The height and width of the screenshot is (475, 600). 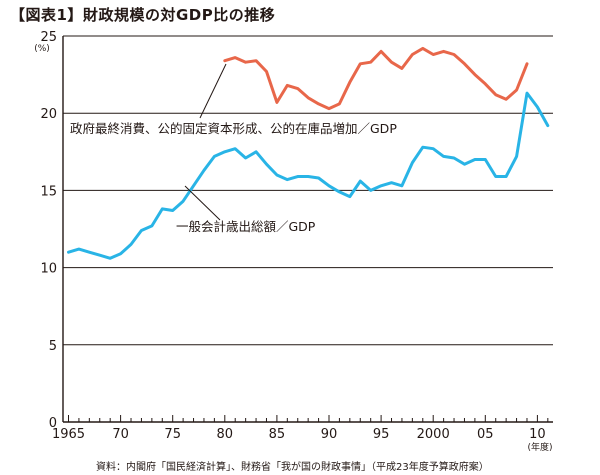 I want to click on annotation-leader-line, so click(x=213, y=91).